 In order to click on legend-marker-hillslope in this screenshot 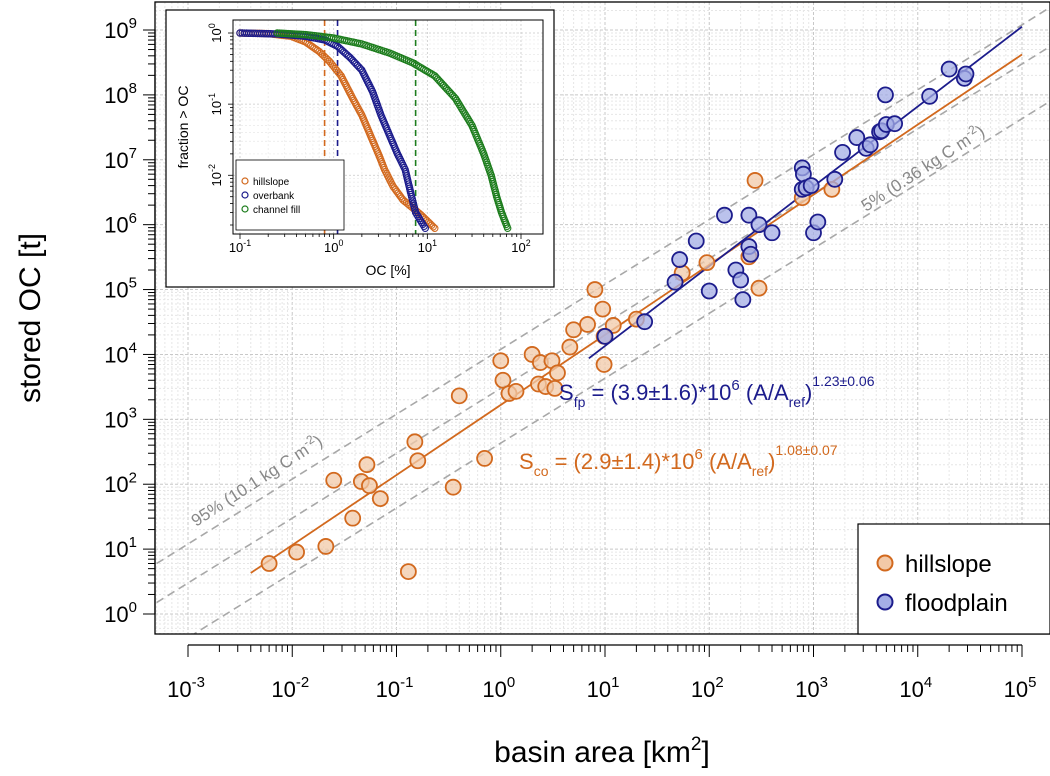, I will do `click(885, 563)`.